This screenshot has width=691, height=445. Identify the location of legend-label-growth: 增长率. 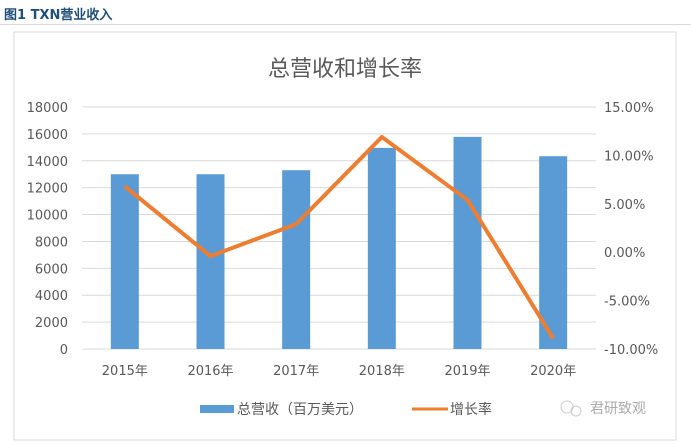
(471, 409).